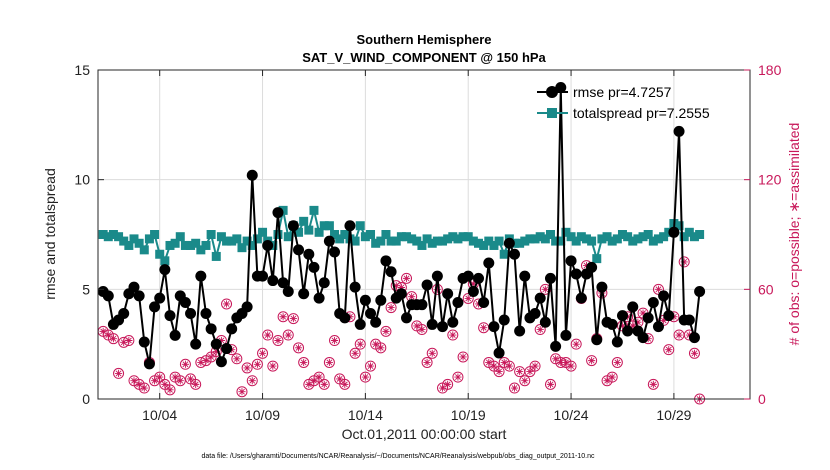  I want to click on legend-spread-label: totalspread pr=7.2555, so click(641, 113).